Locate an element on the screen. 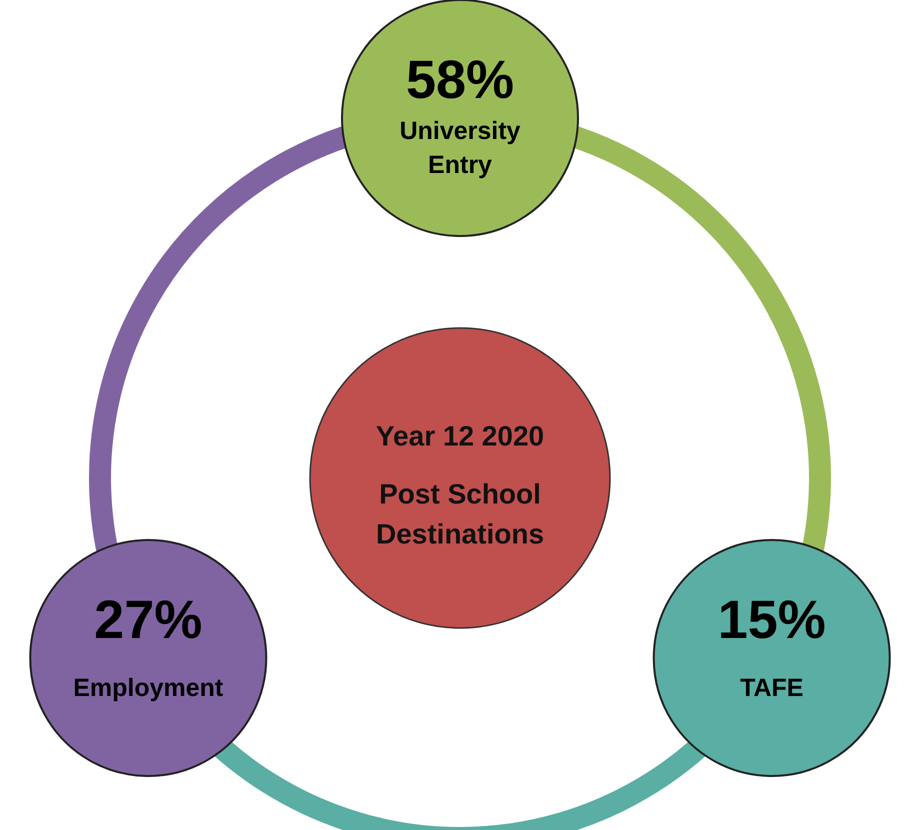  category-label: TAFE is located at coordinates (772, 688).